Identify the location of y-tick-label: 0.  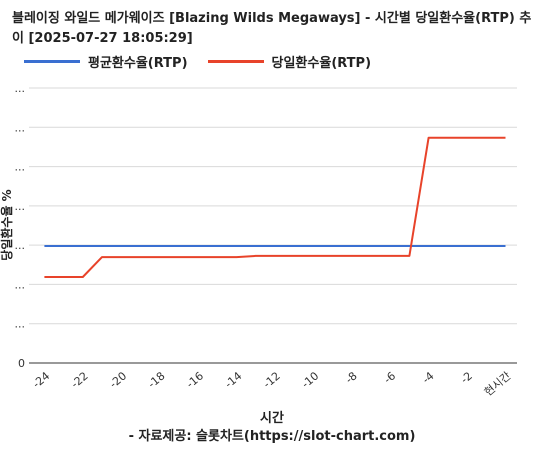
(21, 363).